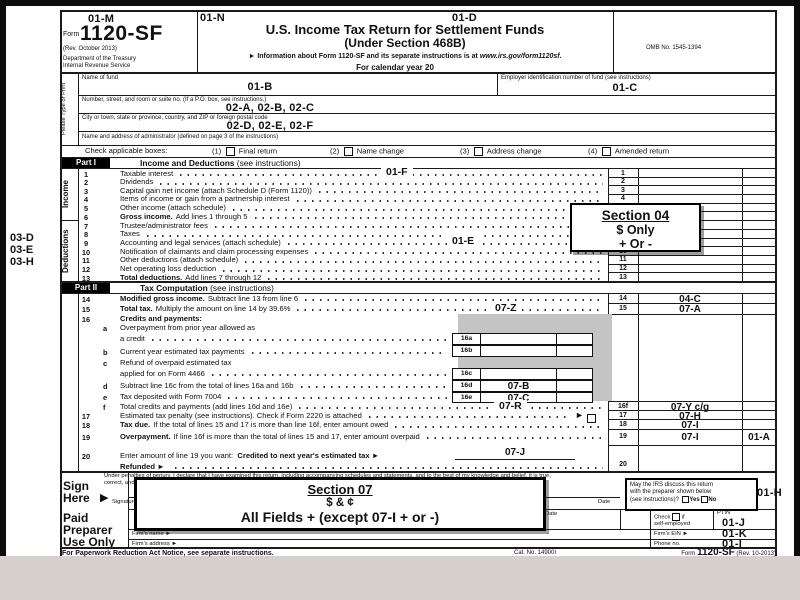 The image size is (800, 600). I want to click on address-change-checkbox, so click(478, 151).